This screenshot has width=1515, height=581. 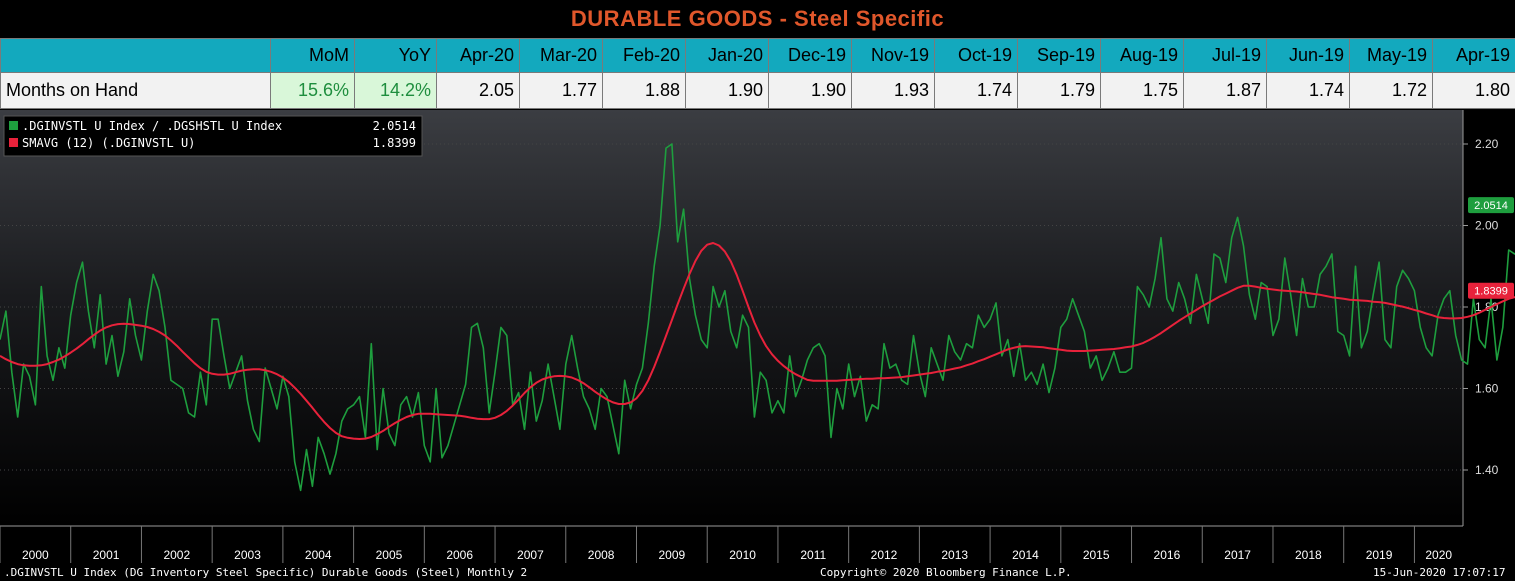 What do you see at coordinates (312, 90) in the screenshot?
I see `mom-cell: 15.6%` at bounding box center [312, 90].